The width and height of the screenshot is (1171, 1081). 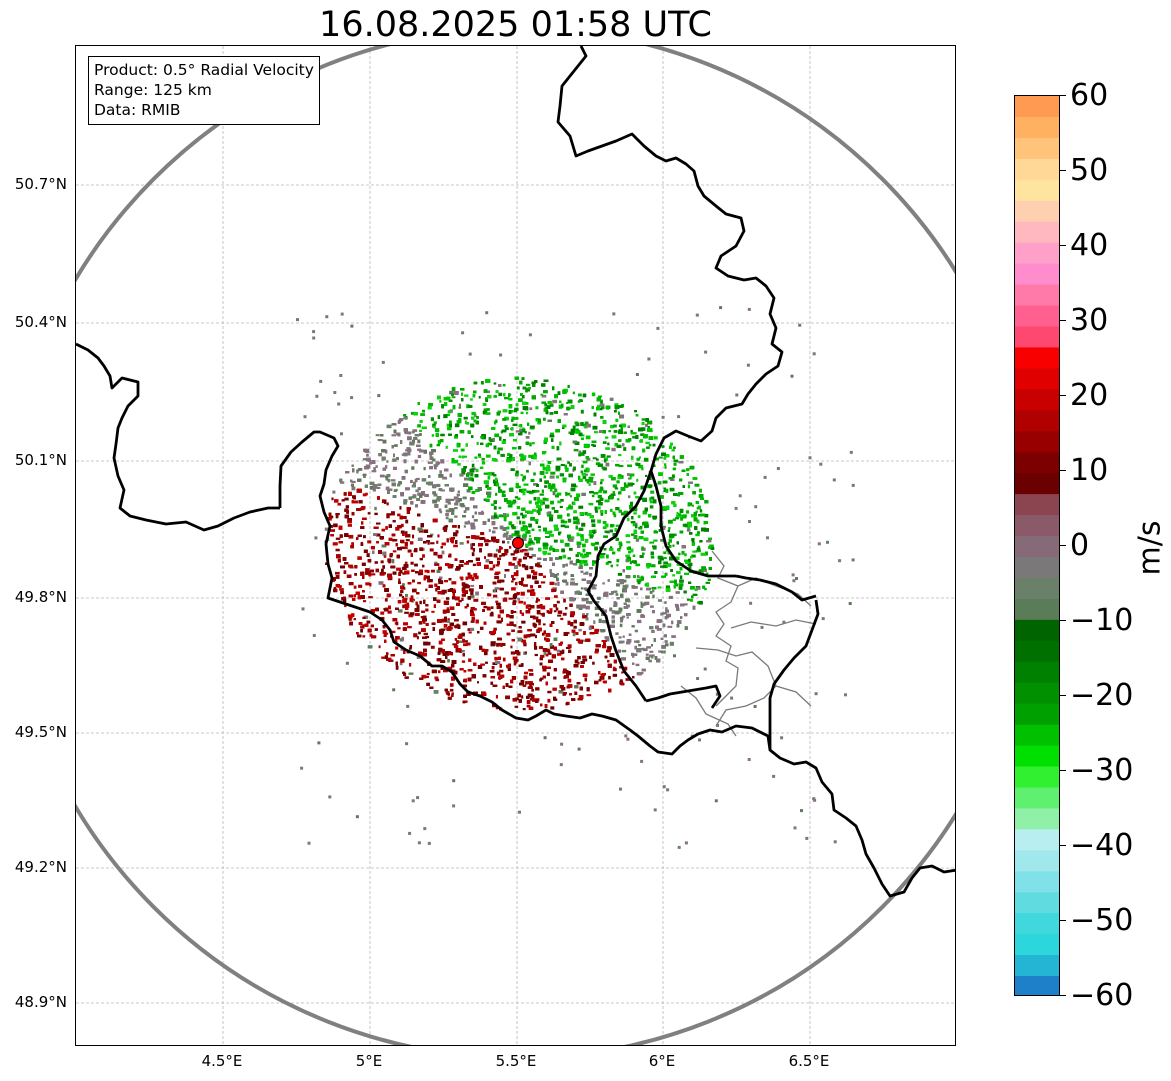 I want to click on product-label: Product: 0.5° Radial Velocity, so click(x=204, y=70).